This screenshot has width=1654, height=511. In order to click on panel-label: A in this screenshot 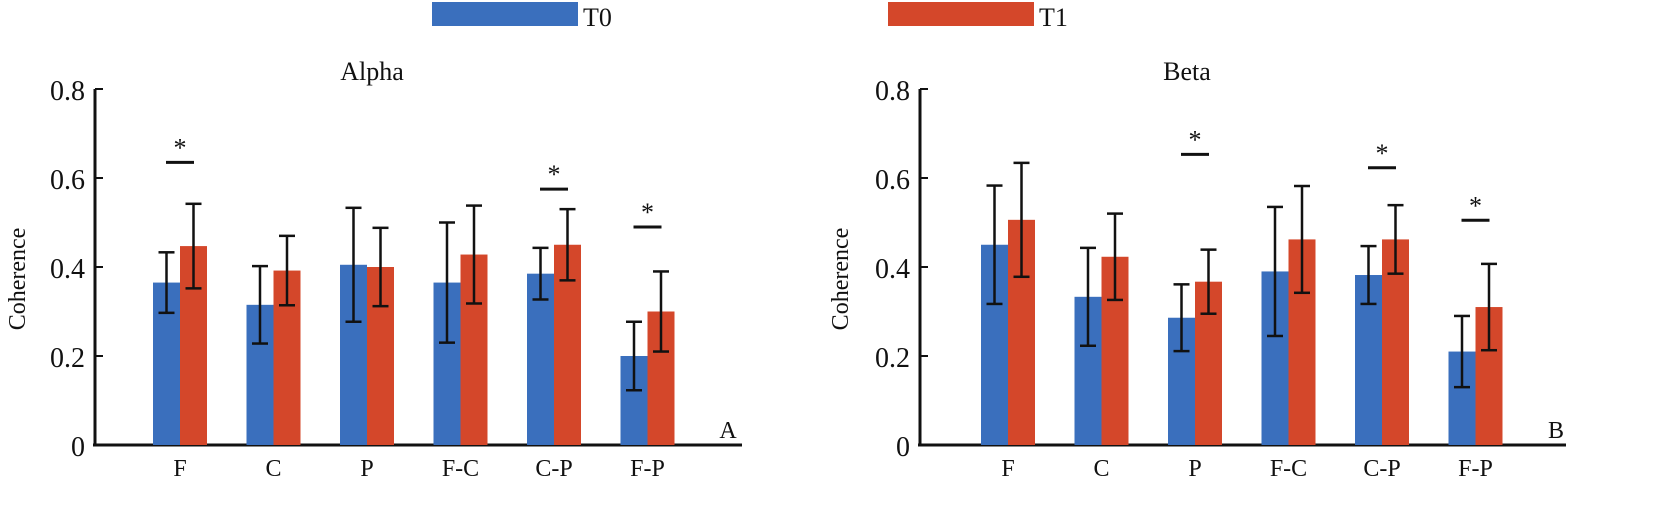, I will do `click(728, 431)`.